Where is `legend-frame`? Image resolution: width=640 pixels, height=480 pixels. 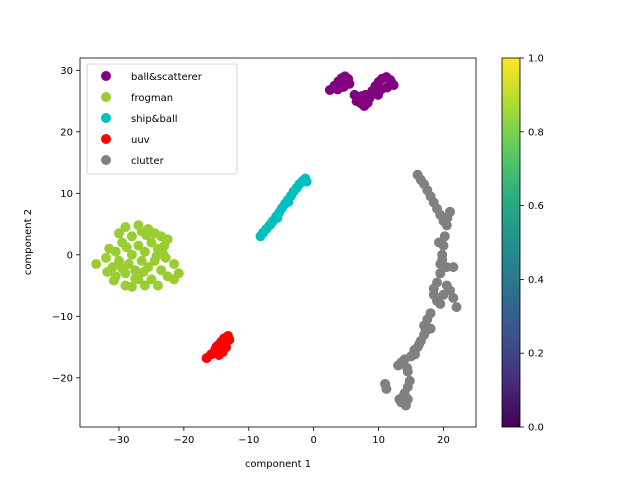
legend-frame is located at coordinates (162, 119).